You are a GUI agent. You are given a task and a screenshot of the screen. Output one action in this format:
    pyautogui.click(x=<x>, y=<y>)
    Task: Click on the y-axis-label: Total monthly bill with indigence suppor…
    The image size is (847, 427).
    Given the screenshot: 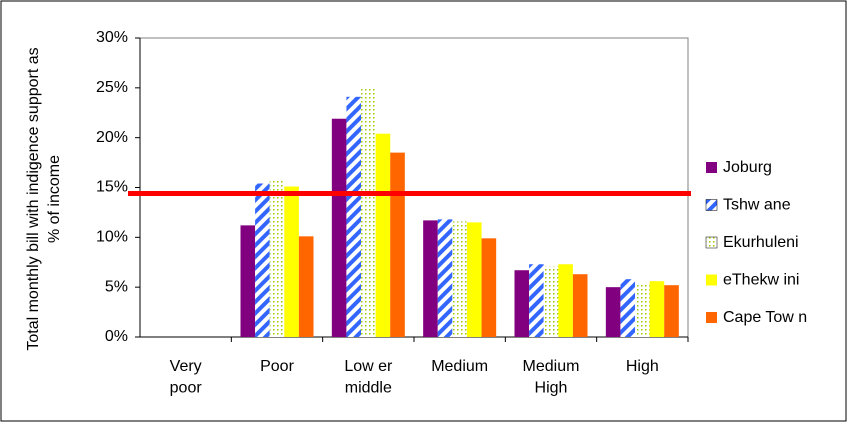 What is the action you would take?
    pyautogui.click(x=33, y=198)
    